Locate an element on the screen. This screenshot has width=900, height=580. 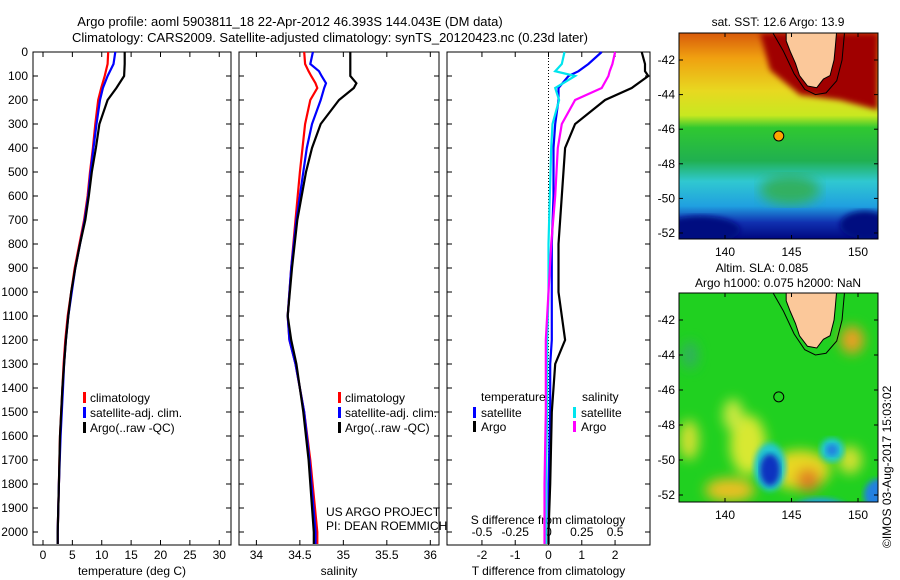
x-tick-label: 35.5 is located at coordinates (387, 555).